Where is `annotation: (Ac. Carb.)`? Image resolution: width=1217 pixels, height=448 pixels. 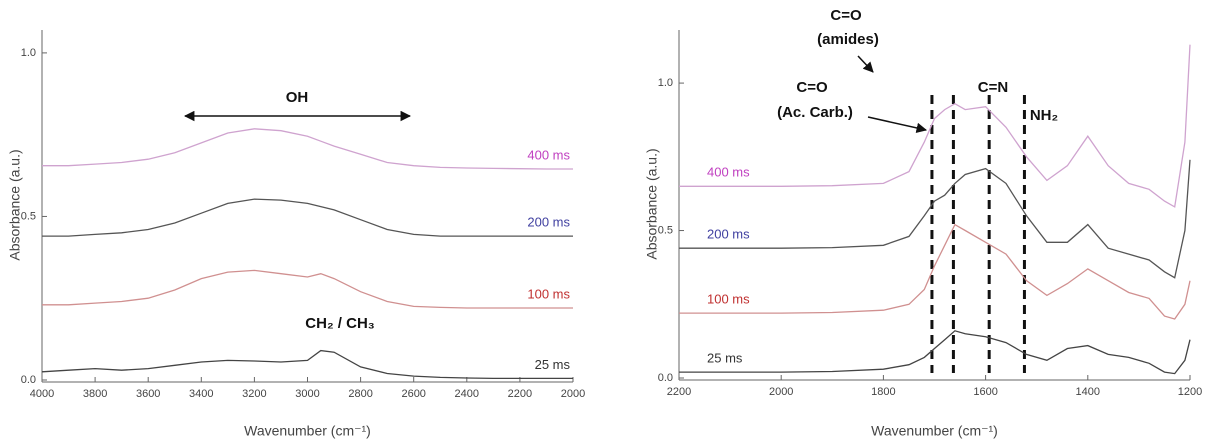 annotation: (Ac. Carb.) is located at coordinates (815, 112).